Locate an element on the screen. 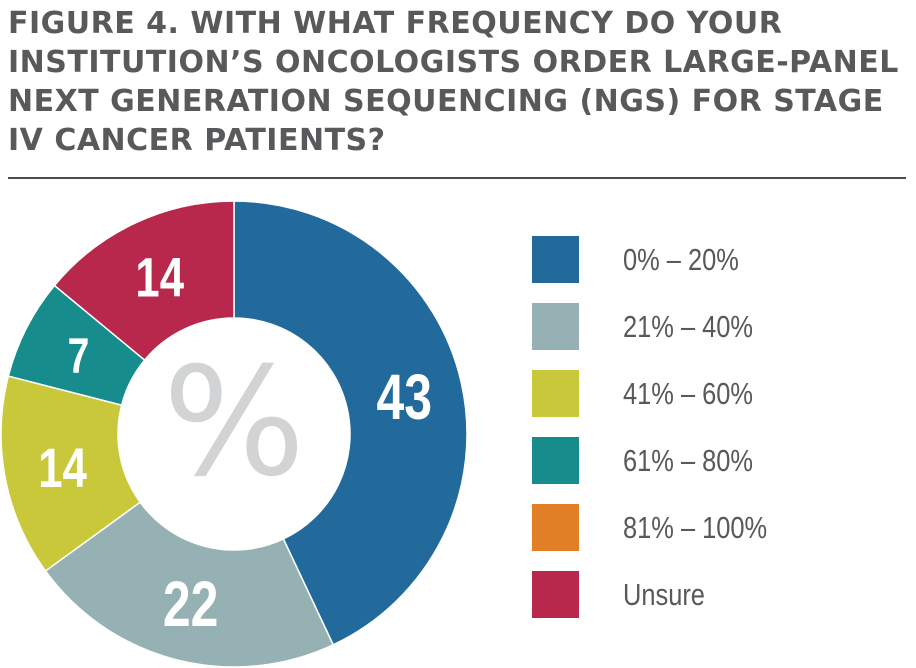 The width and height of the screenshot is (916, 668). legend-label: Unsure is located at coordinates (664, 594).